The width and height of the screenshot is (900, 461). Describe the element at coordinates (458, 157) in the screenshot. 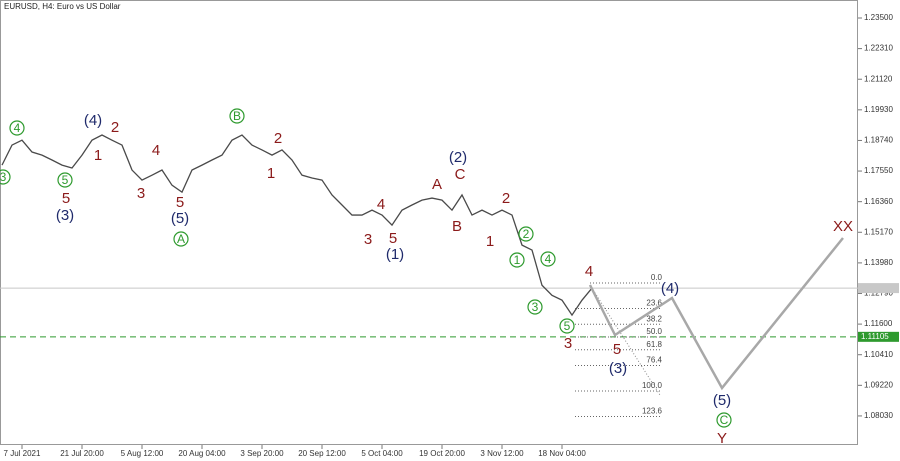

I see `wave-label: (2)` at that location.